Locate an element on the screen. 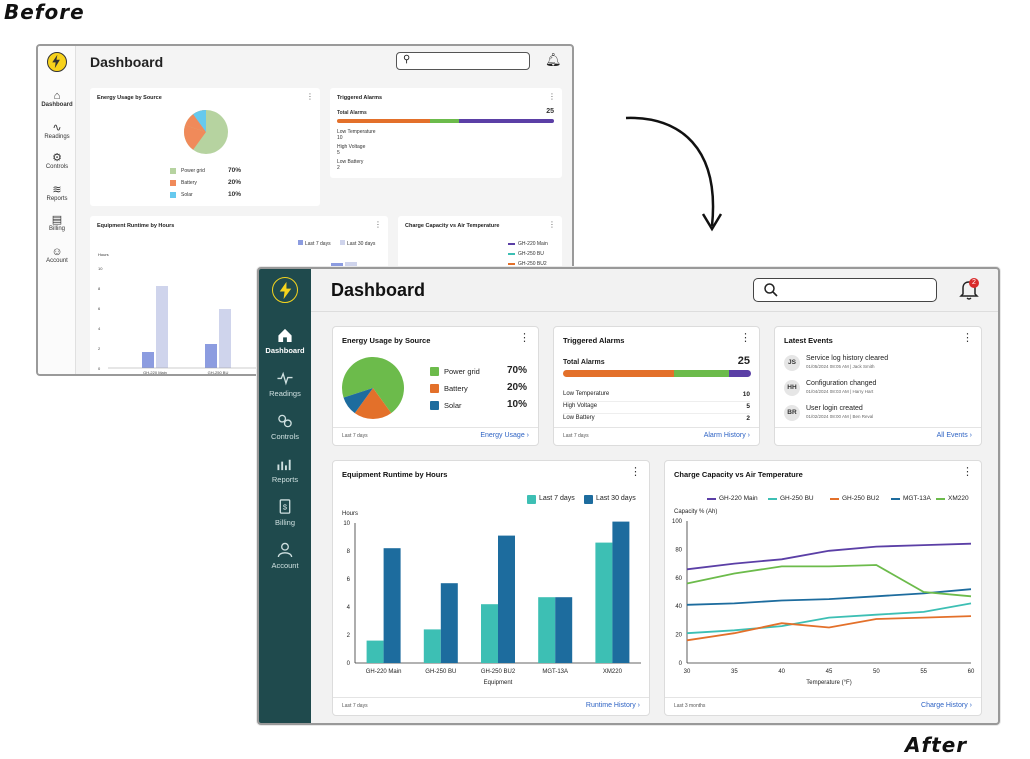 The image size is (1030, 759). legend-label: GH-220 Main is located at coordinates (738, 498).